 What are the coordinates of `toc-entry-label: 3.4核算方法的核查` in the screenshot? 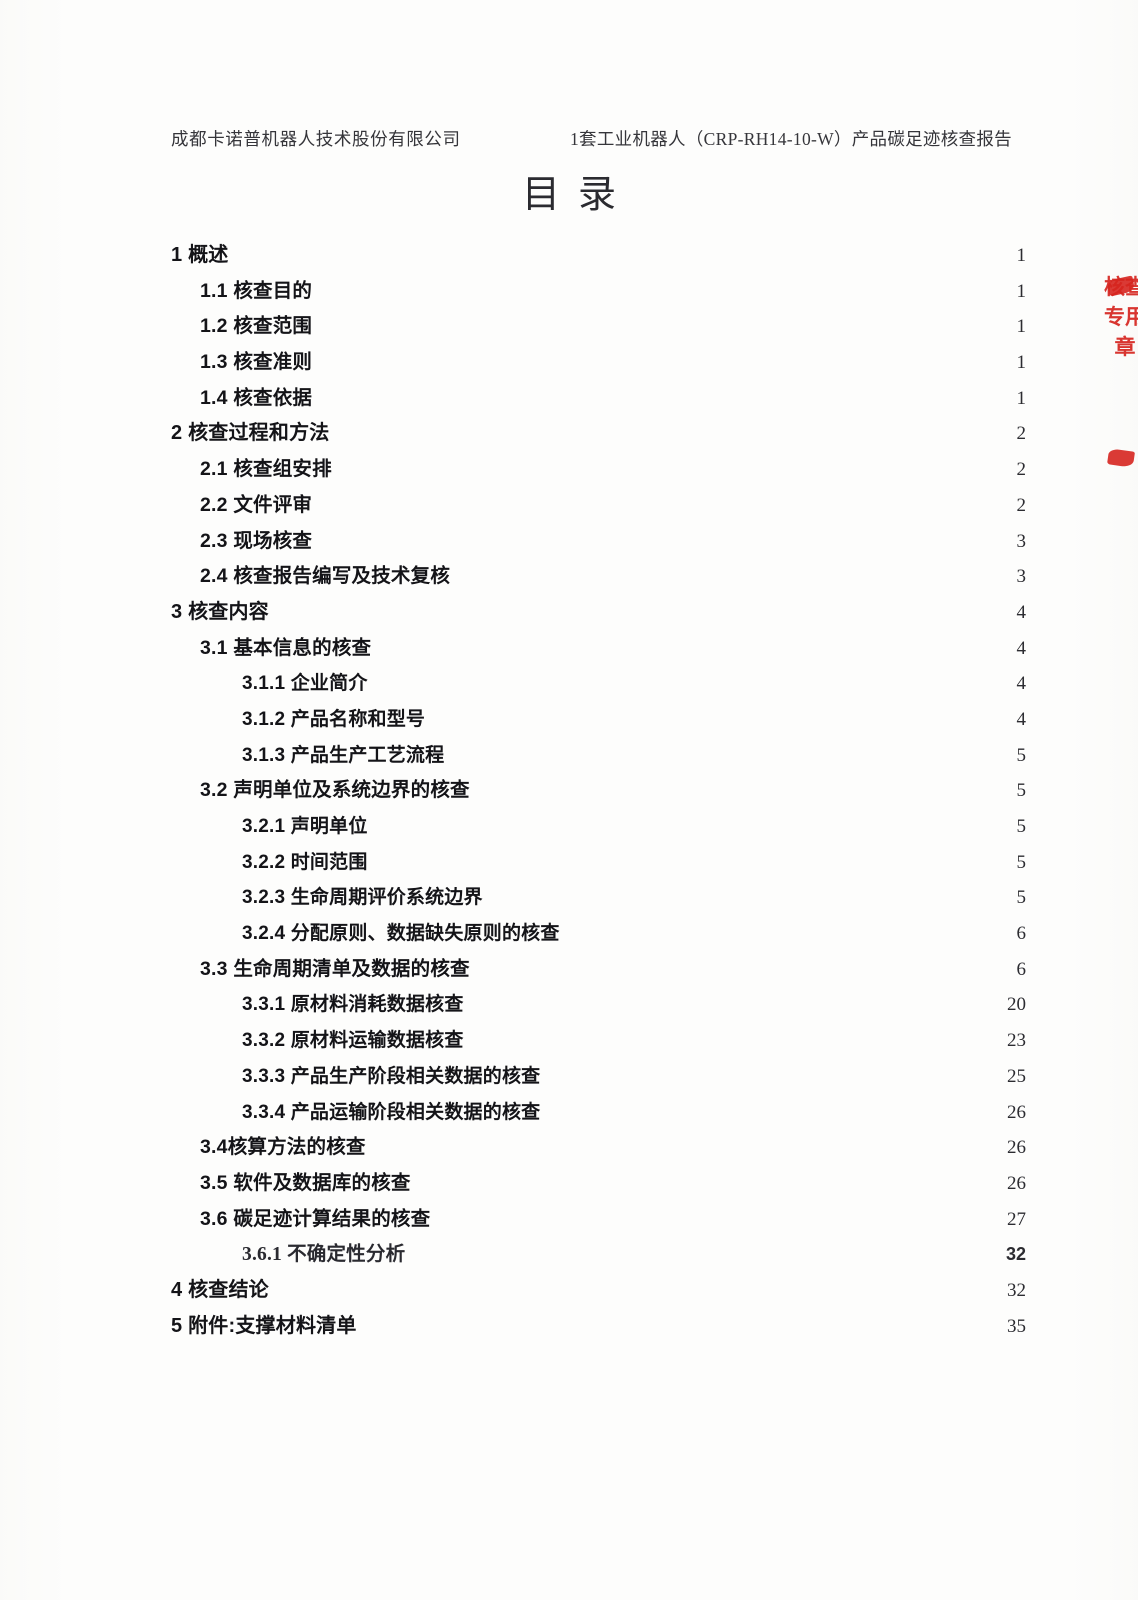 It's located at (283, 1147).